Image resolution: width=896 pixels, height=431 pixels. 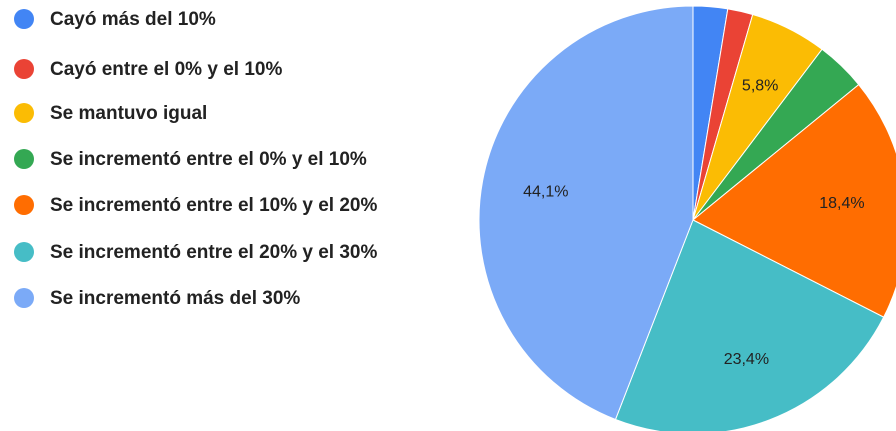 I want to click on legend-label: Se incrementó entre el 10% y el 20%, so click(x=213, y=205).